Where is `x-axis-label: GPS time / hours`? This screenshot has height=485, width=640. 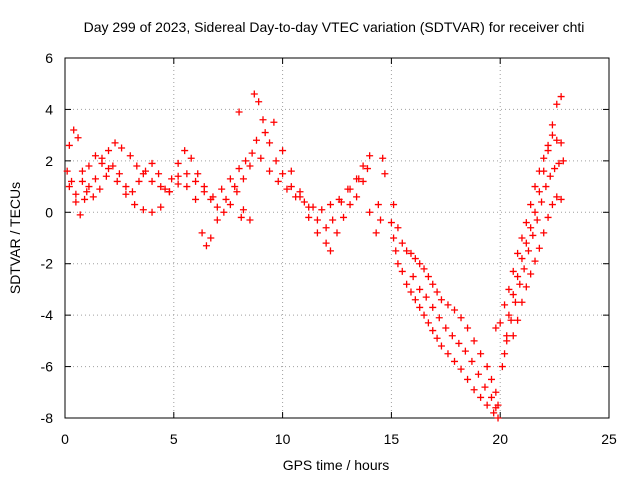
x-axis-label: GPS time / hours is located at coordinates (336, 465).